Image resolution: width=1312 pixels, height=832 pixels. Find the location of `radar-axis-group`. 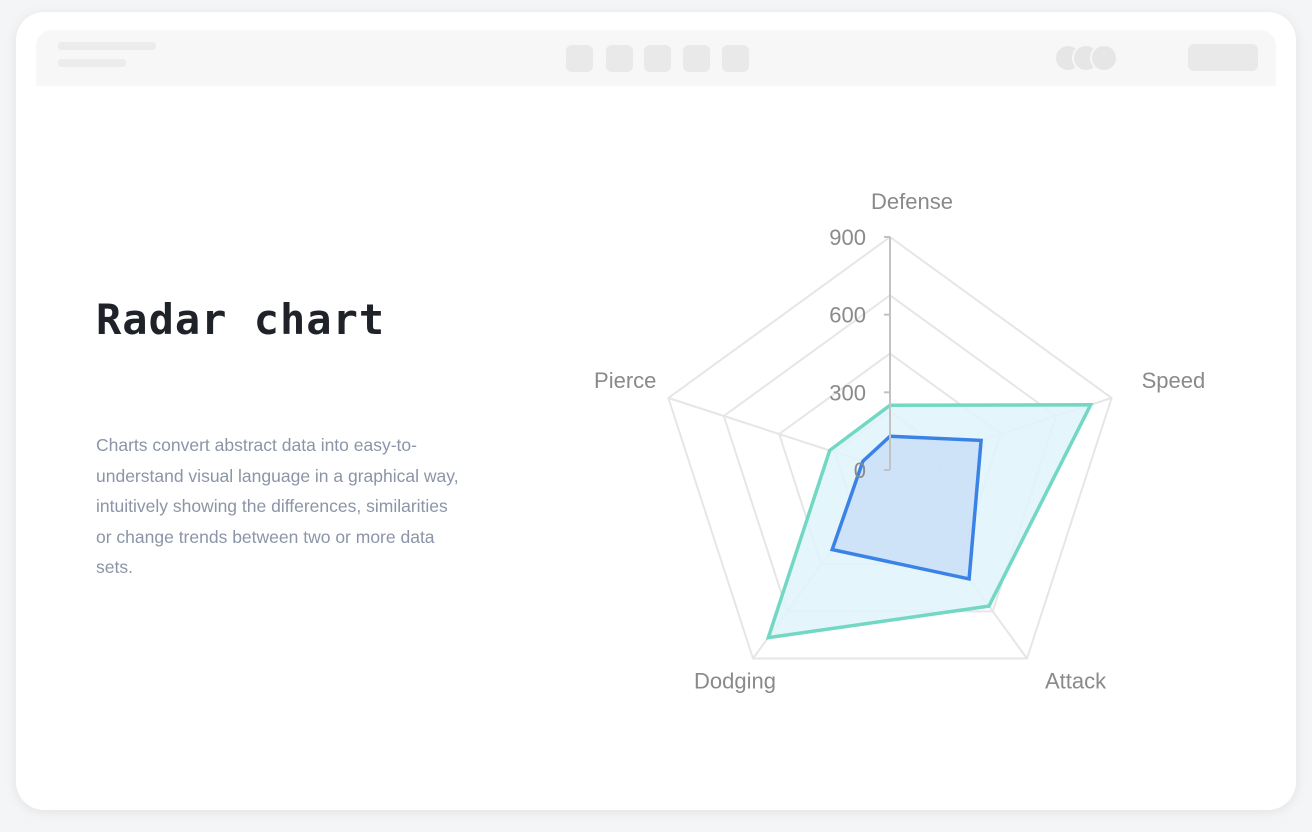

radar-axis-group is located at coordinates (887, 353).